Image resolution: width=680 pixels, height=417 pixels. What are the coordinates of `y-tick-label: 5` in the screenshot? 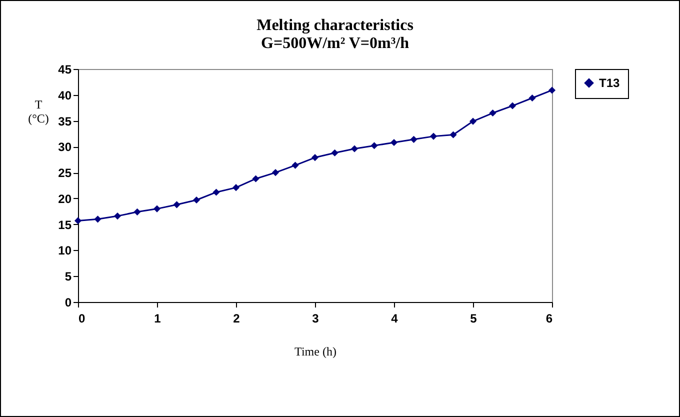 It's located at (68, 277).